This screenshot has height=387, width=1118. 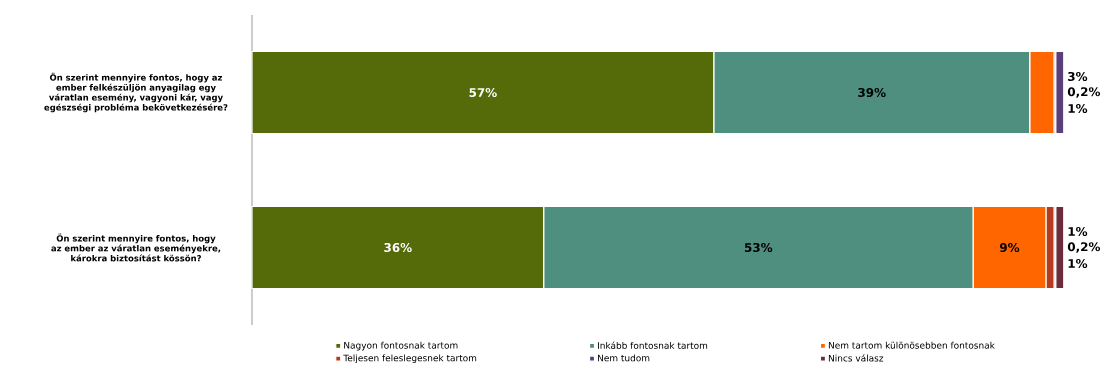 What do you see at coordinates (136, 92) in the screenshot?
I see `y-tick-label: Ön szerint mennyire fontos, hogy az ember felkészüljön anyagilag egy váratlan esemény, vagyoni kár, vagy egészségi probléma bekövetkezésére?` at bounding box center [136, 92].